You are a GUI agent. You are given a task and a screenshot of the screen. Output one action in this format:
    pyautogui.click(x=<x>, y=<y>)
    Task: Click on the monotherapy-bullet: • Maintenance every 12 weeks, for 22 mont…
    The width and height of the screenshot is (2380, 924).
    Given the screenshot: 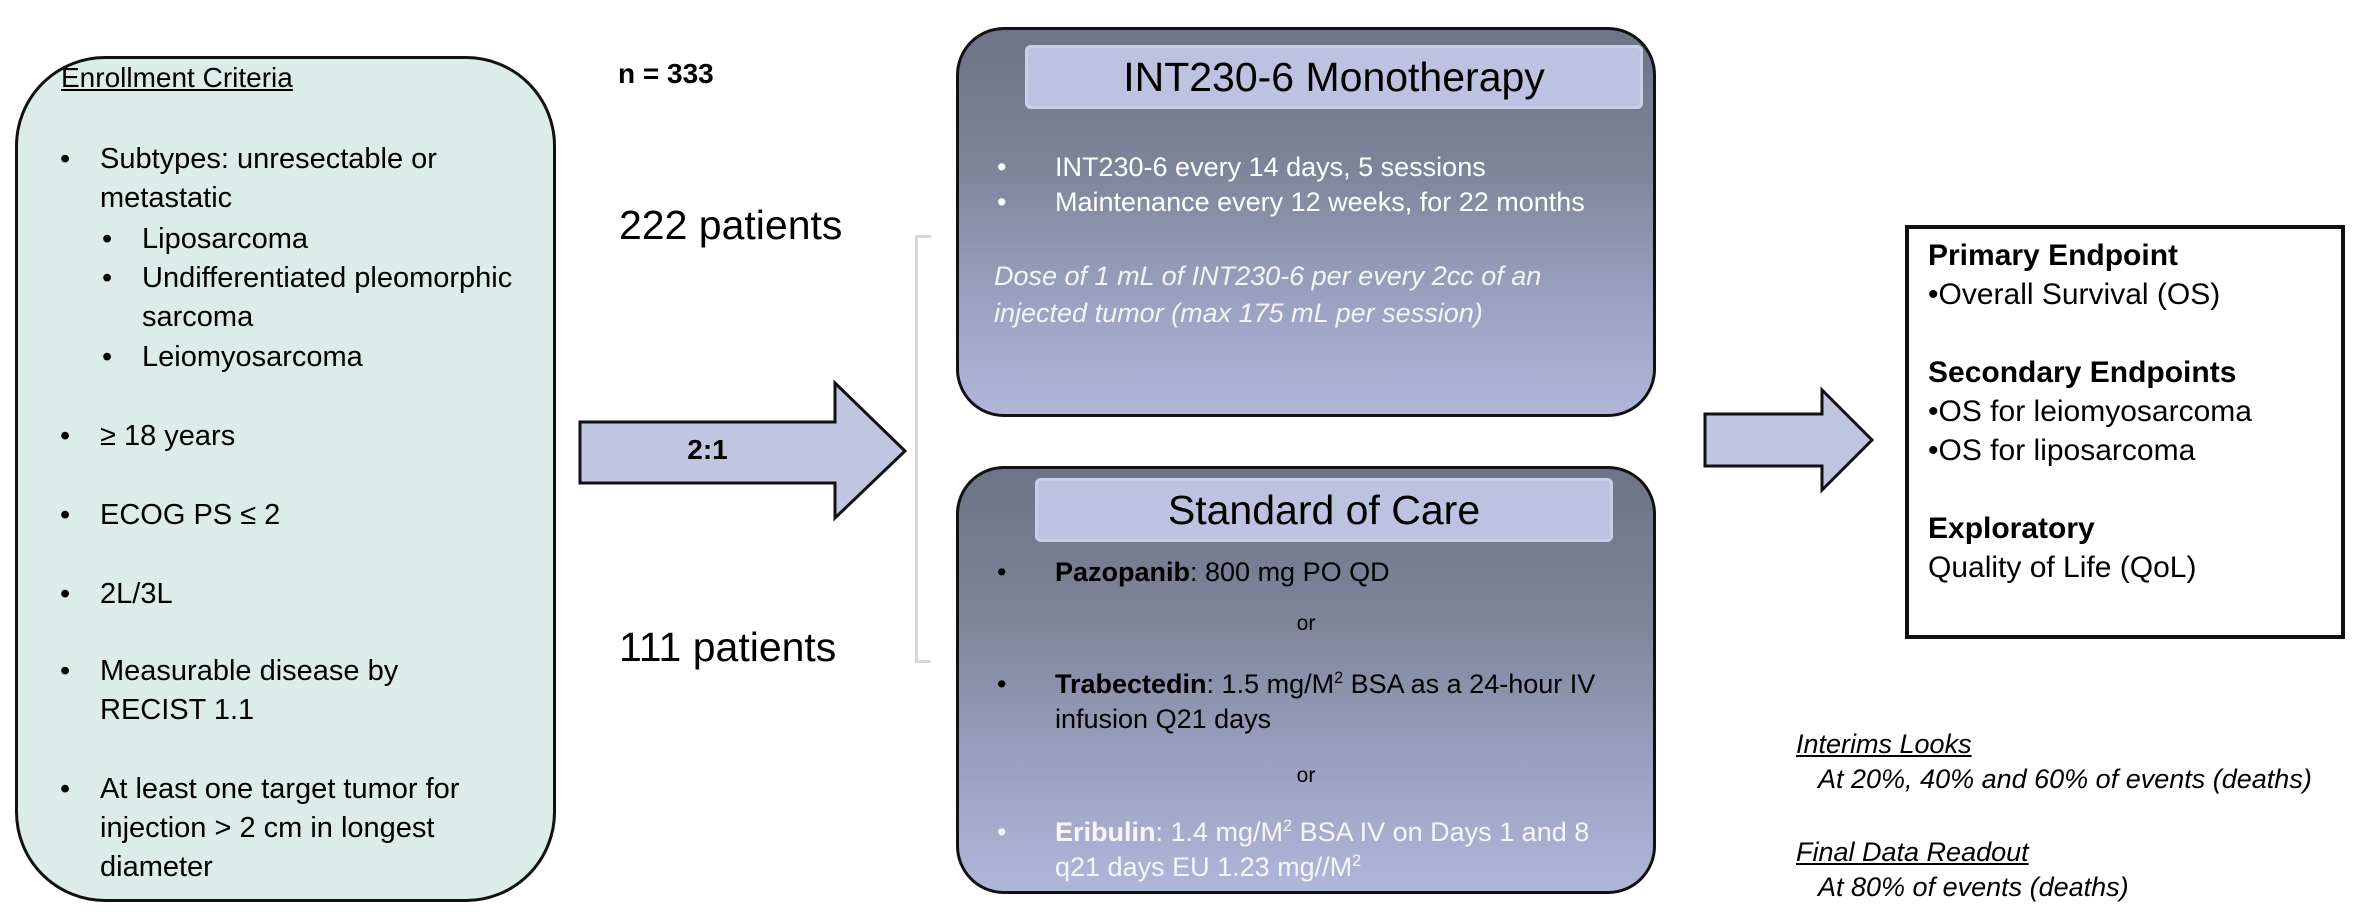 What is the action you would take?
    pyautogui.click(x=1291, y=202)
    